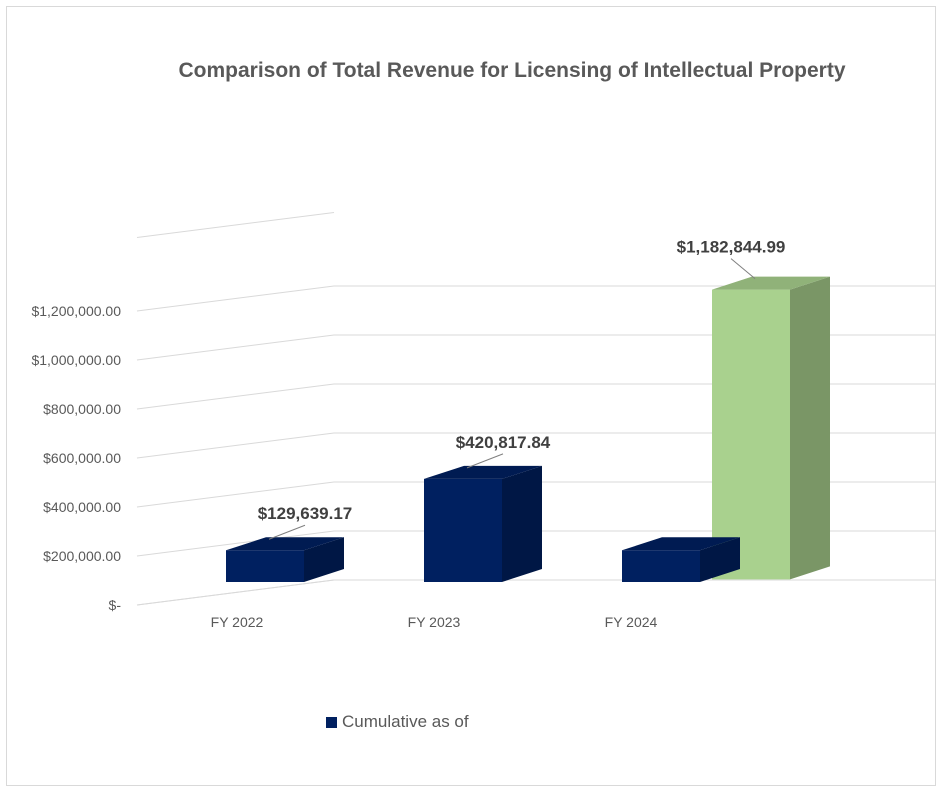 The image size is (938, 789). Describe the element at coordinates (82, 507) in the screenshot. I see `y-tick-label: $400,000.00` at that location.